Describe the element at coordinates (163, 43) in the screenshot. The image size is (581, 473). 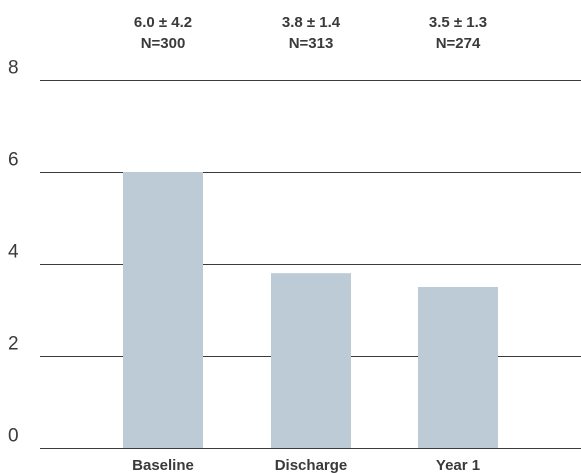
I see `sample-size-label: N=300` at that location.